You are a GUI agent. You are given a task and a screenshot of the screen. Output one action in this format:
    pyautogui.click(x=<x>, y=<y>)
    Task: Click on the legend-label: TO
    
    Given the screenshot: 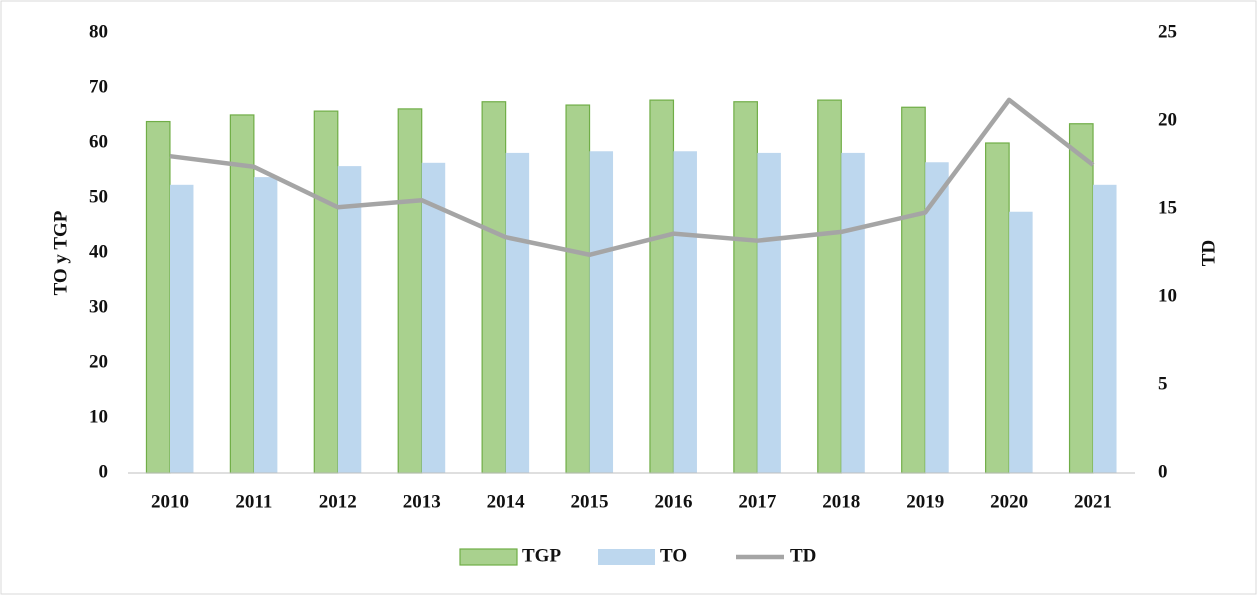 What is the action you would take?
    pyautogui.click(x=673, y=555)
    